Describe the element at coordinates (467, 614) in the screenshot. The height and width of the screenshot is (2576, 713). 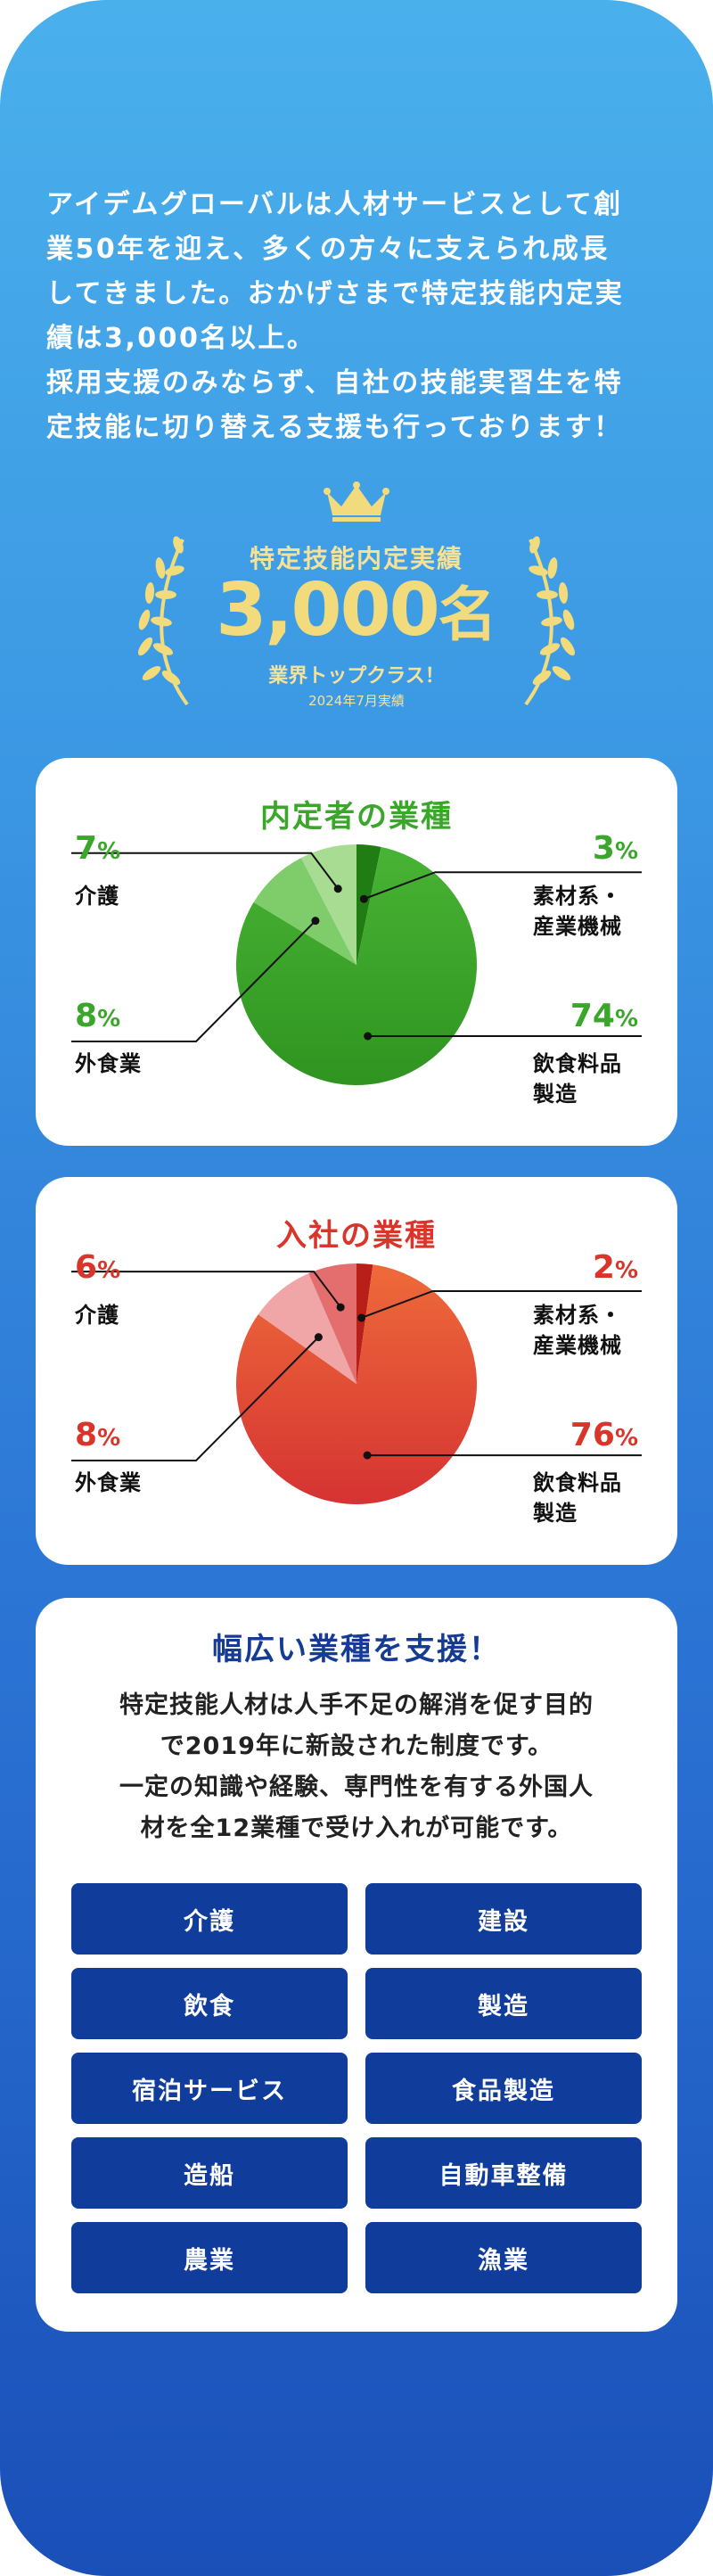
I see `badge-number-unit: 名` at that location.